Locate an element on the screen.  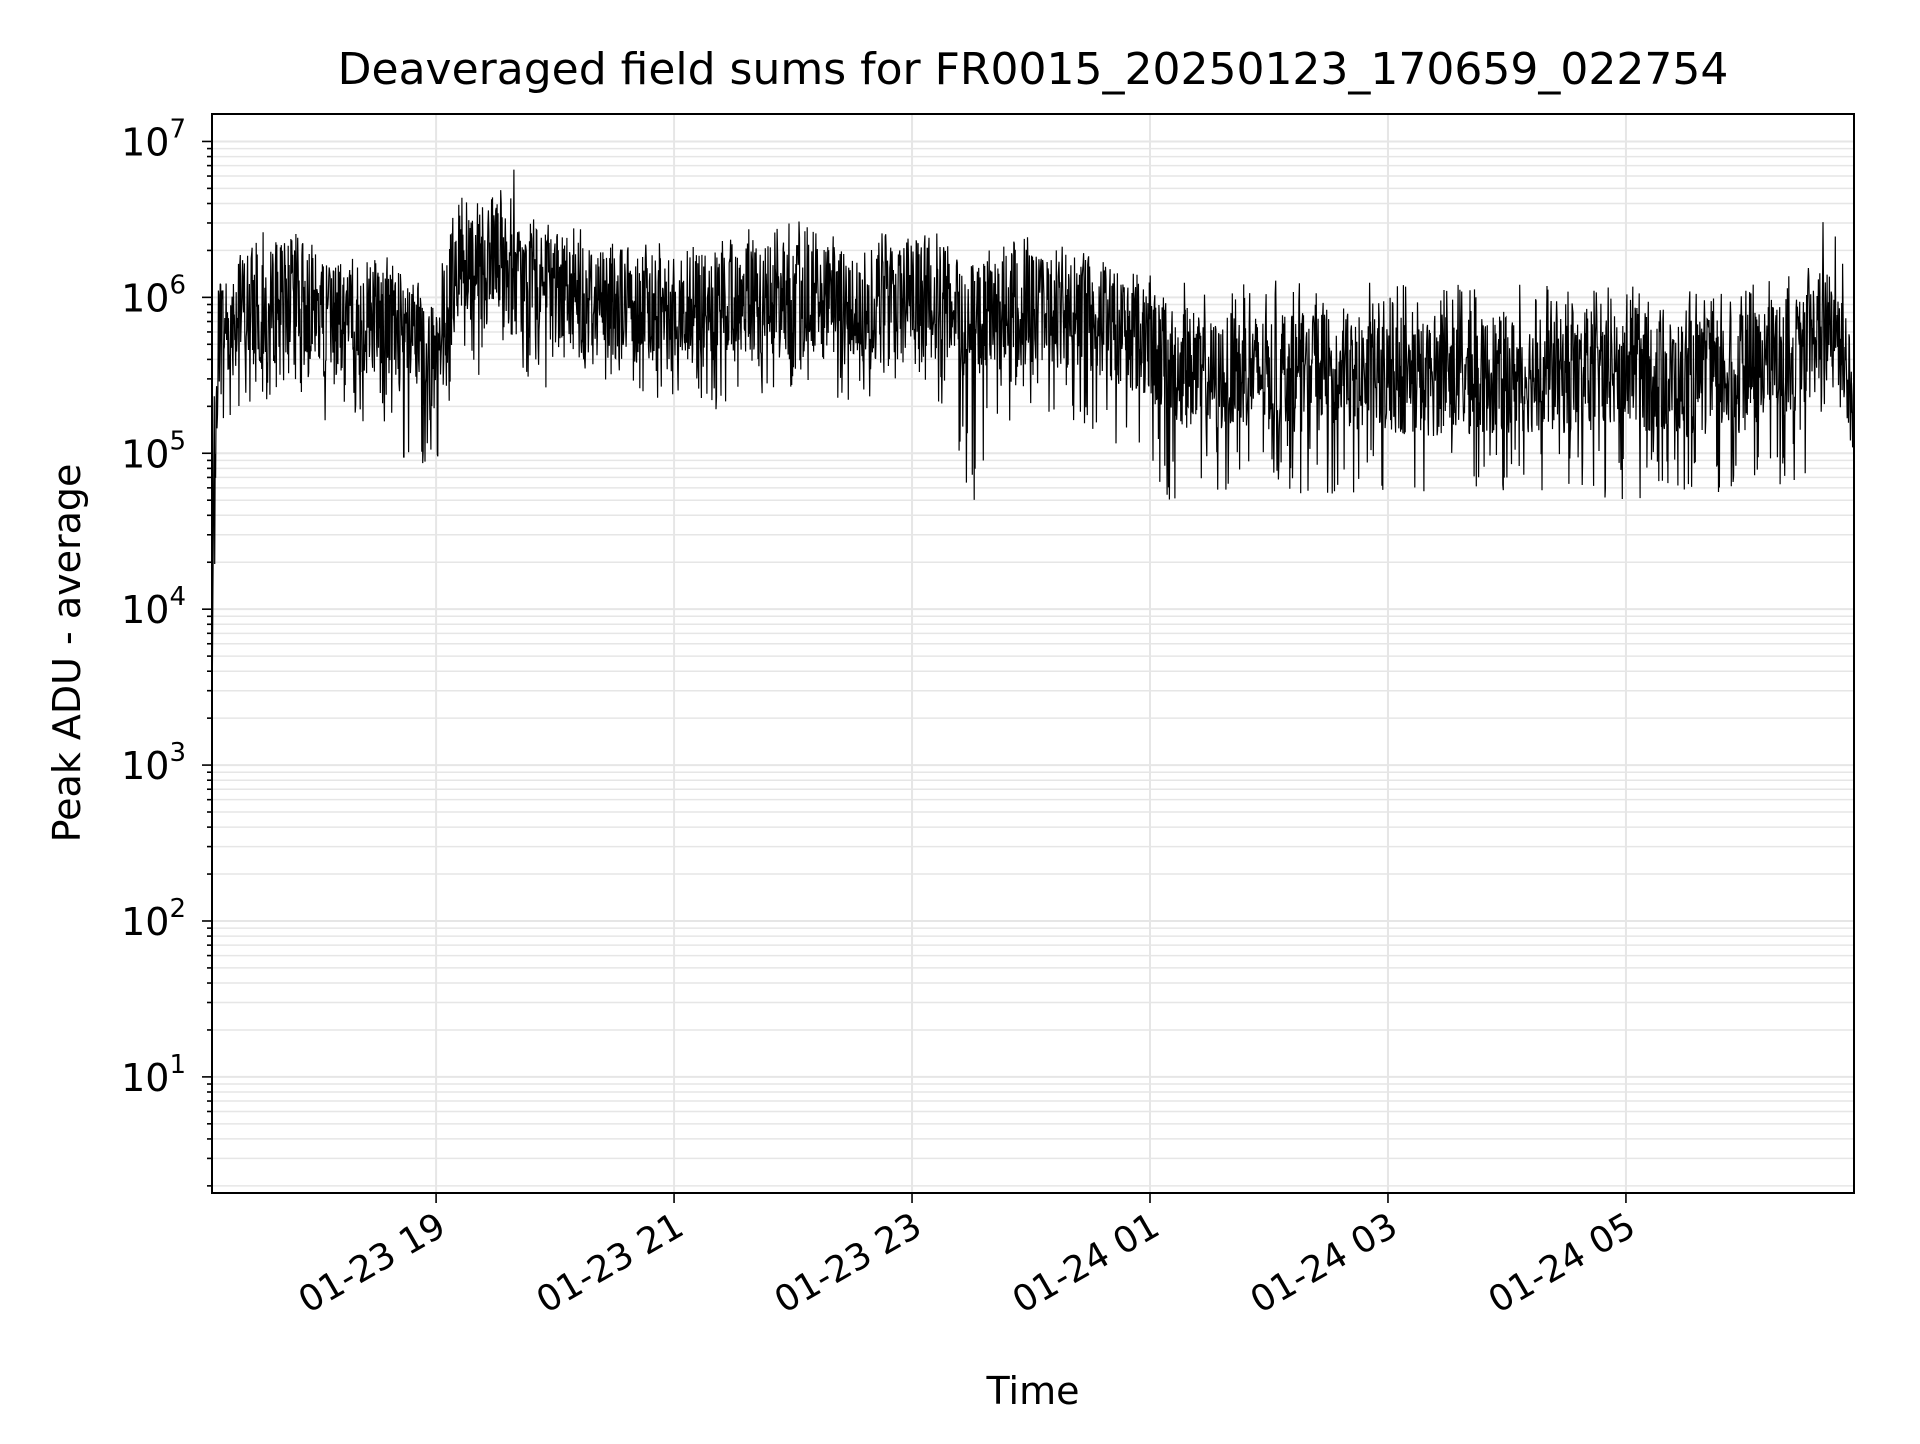
y-tick-label: 10³ is located at coordinates (153, 763).